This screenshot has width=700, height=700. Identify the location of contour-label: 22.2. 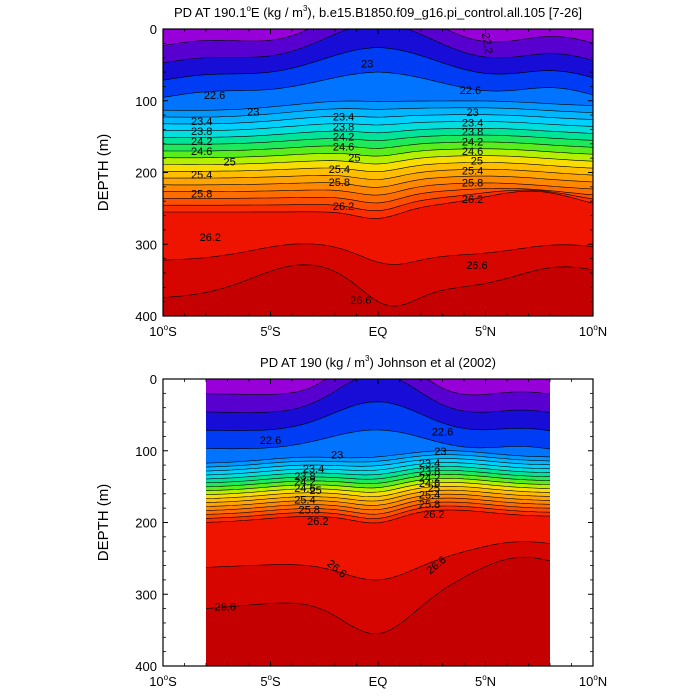
(487, 43).